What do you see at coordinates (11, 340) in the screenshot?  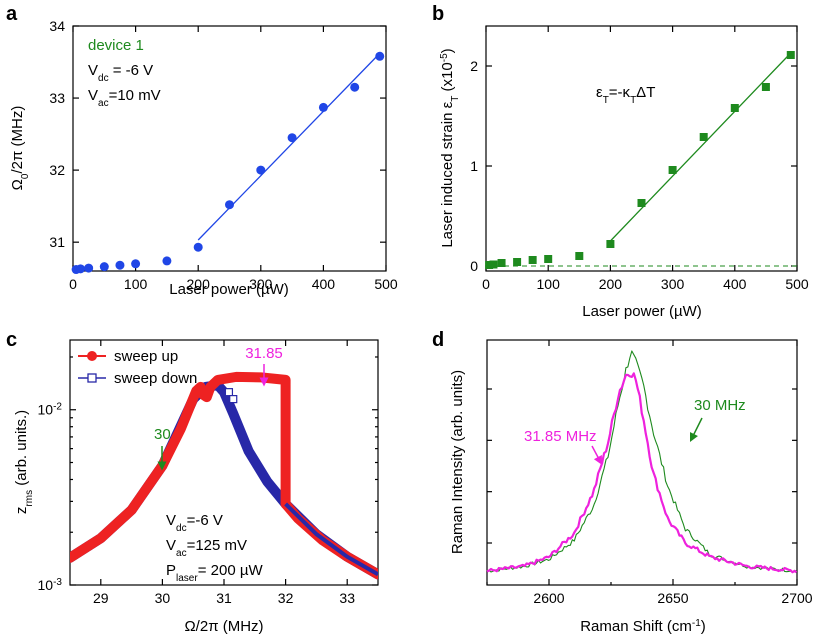 I see `panel-c-label: c` at bounding box center [11, 340].